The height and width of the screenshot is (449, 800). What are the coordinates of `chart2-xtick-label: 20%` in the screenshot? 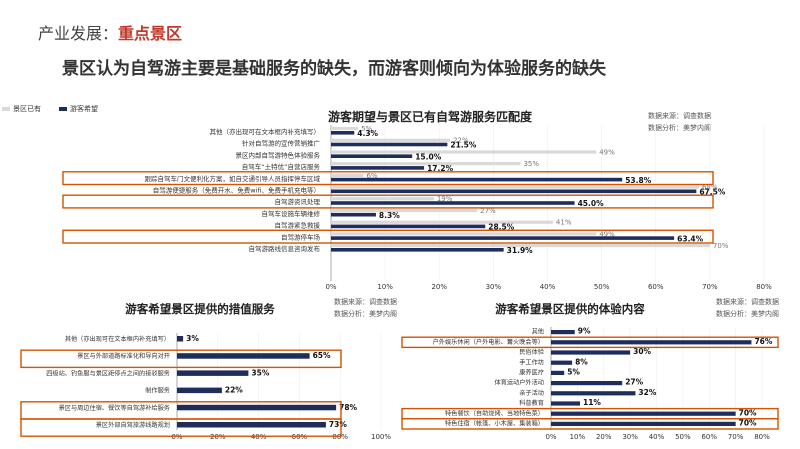 It's located at (218, 437).